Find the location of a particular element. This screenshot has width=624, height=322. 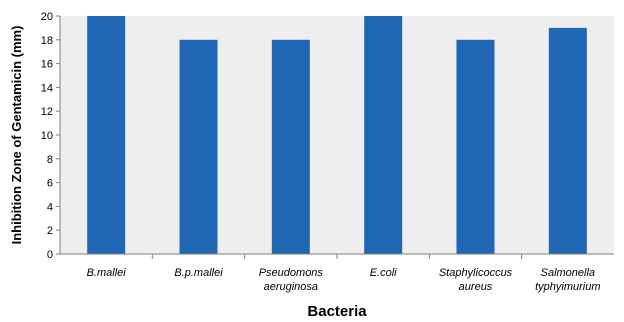

y-tick-label: 6 is located at coordinates (50, 184).